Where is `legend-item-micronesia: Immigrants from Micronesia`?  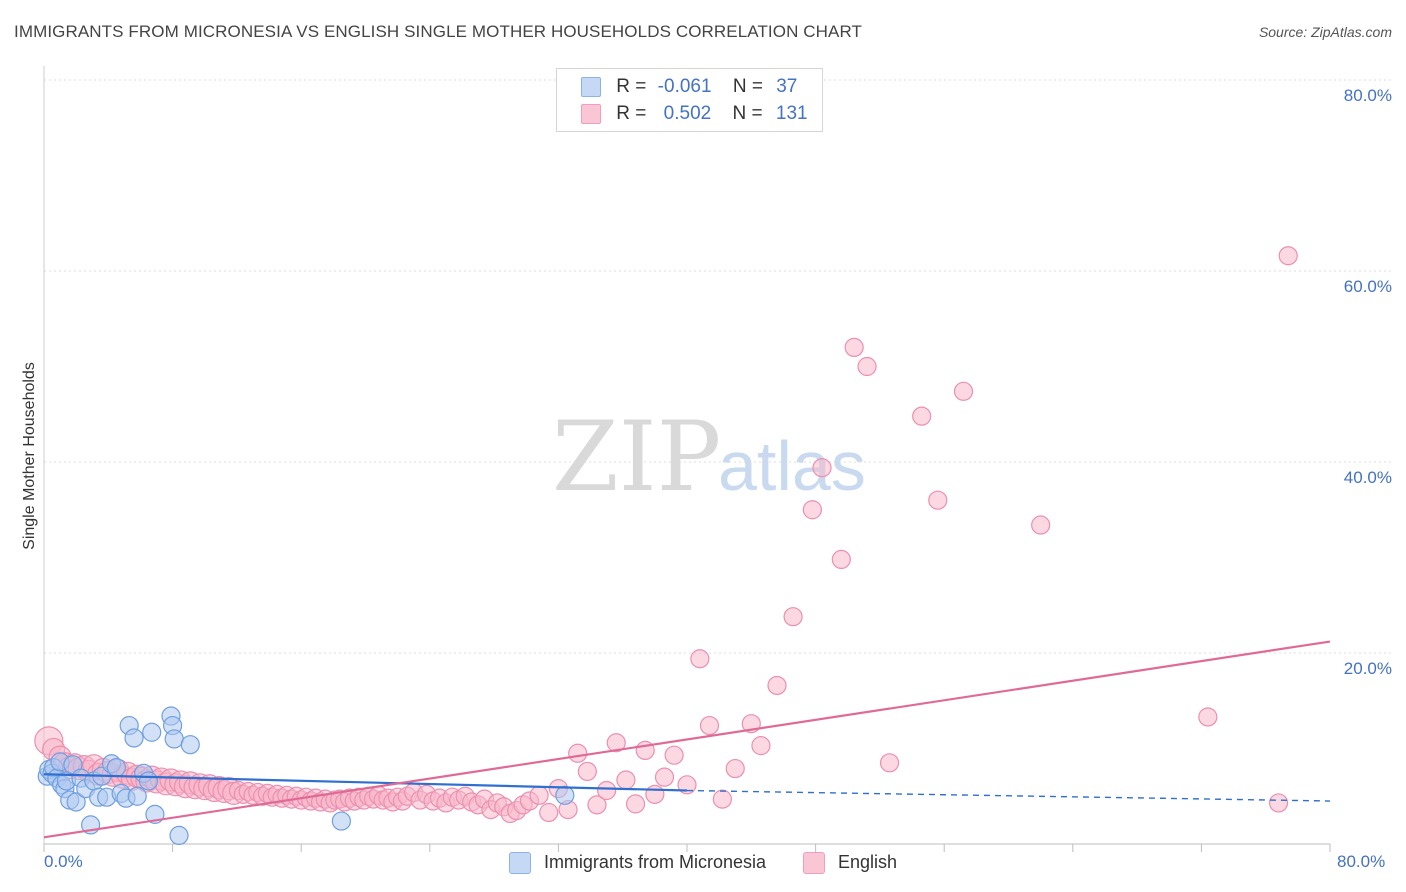 legend-item-micronesia: Immigrants from Micronesia is located at coordinates (637, 863).